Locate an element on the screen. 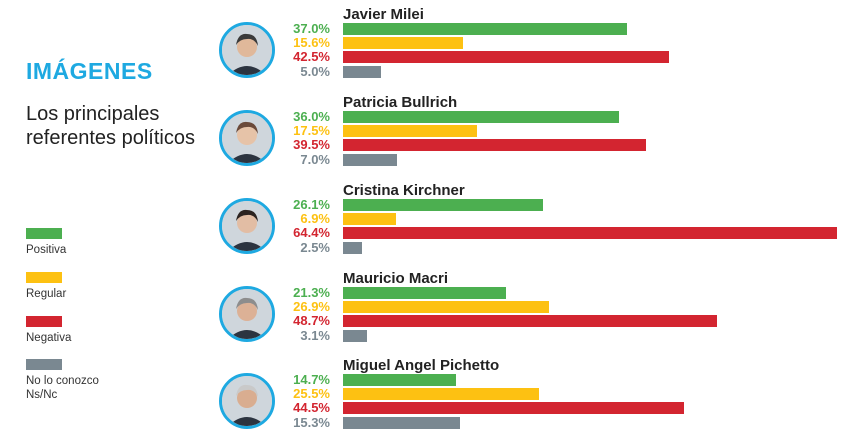 This screenshot has height=448, width=862. legend-item-regular: Regular is located at coordinates (106, 286).